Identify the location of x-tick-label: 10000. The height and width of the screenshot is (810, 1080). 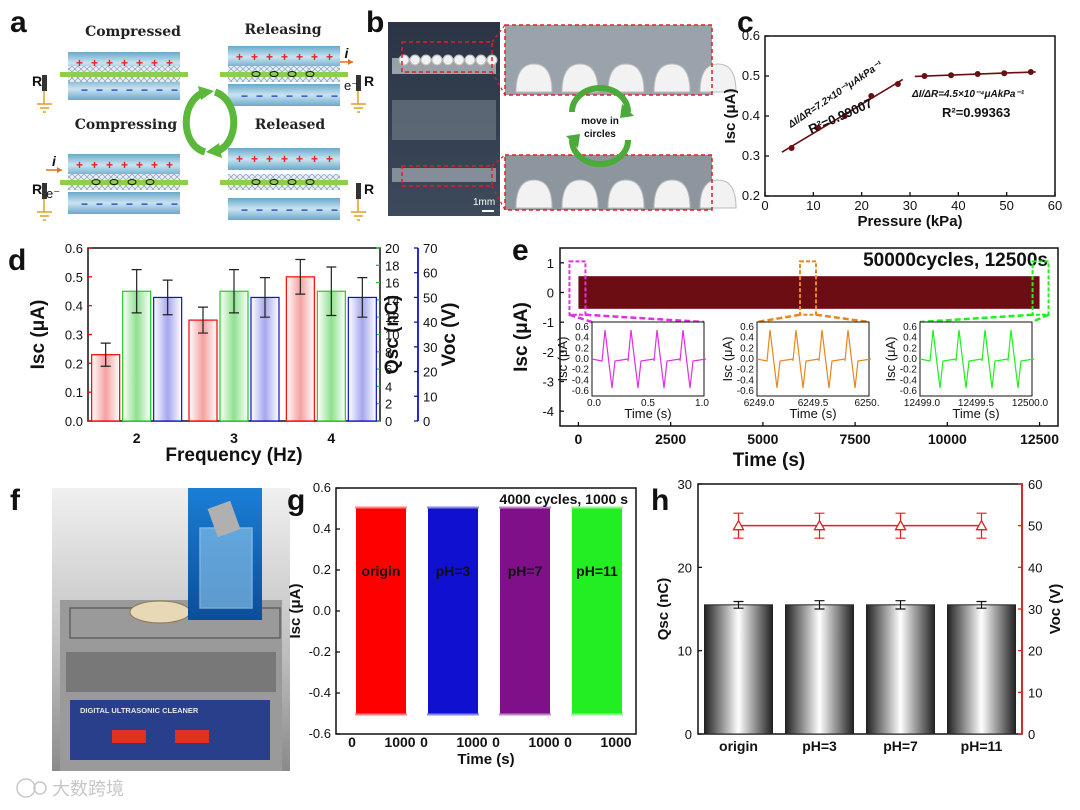
(947, 439).